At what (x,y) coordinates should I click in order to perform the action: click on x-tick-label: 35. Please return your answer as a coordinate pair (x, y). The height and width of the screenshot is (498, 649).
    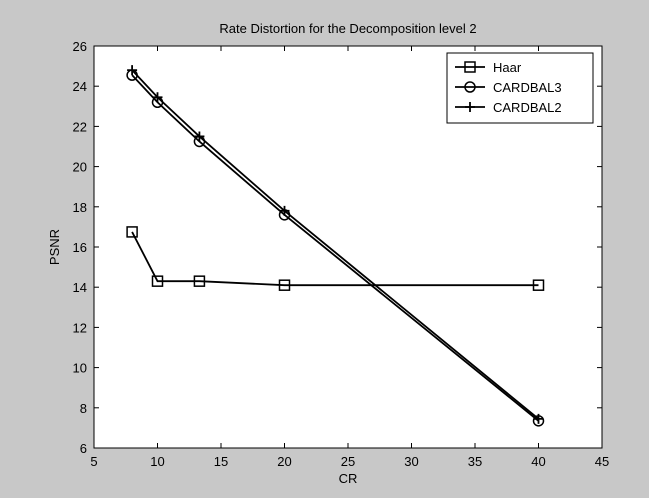
    Looking at the image, I should click on (475, 461).